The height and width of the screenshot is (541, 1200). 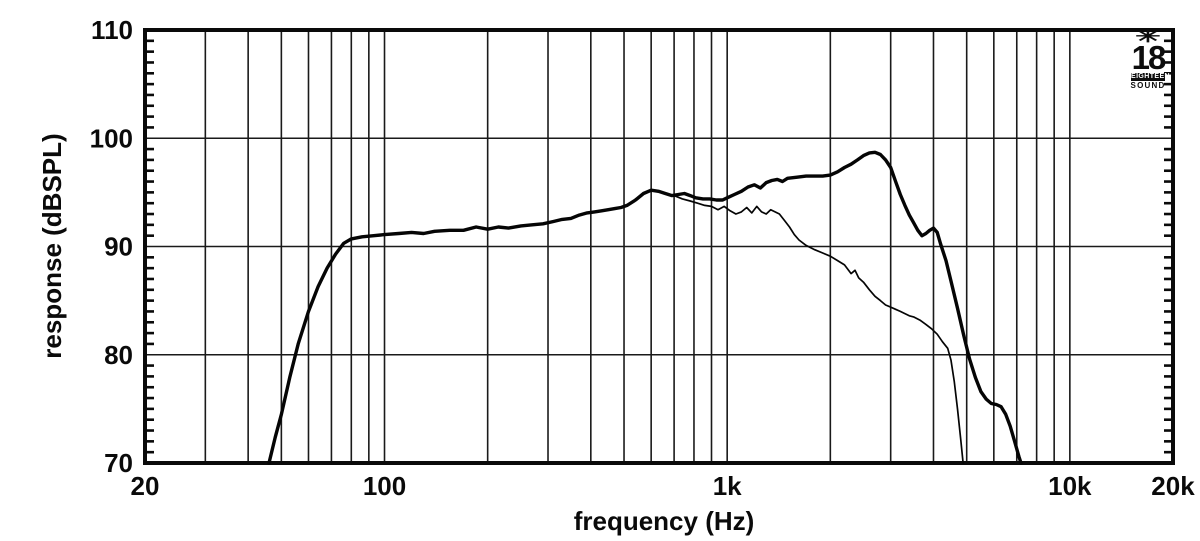 What do you see at coordinates (145, 486) in the screenshot?
I see `x-tick-label: 20` at bounding box center [145, 486].